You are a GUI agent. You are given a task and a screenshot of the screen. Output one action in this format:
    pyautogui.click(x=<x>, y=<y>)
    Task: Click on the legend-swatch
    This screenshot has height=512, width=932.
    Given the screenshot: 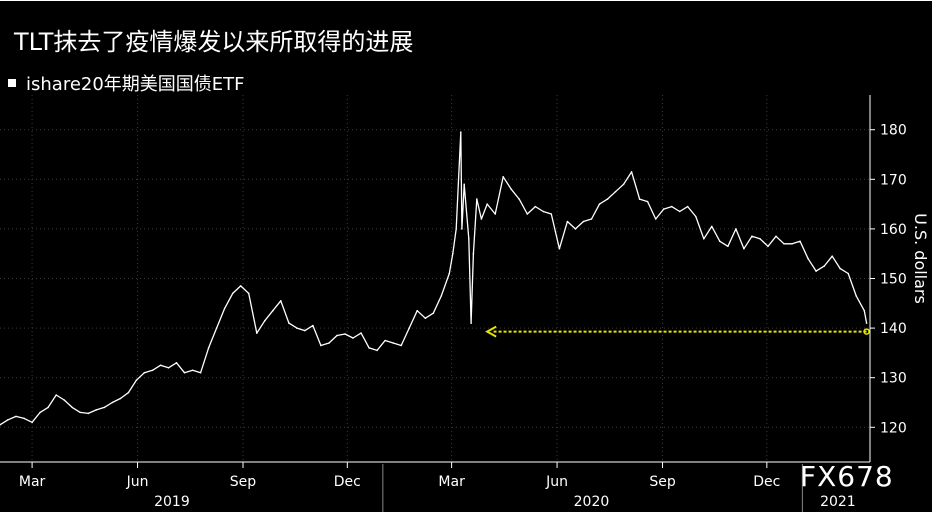 What is the action you would take?
    pyautogui.click(x=12, y=83)
    